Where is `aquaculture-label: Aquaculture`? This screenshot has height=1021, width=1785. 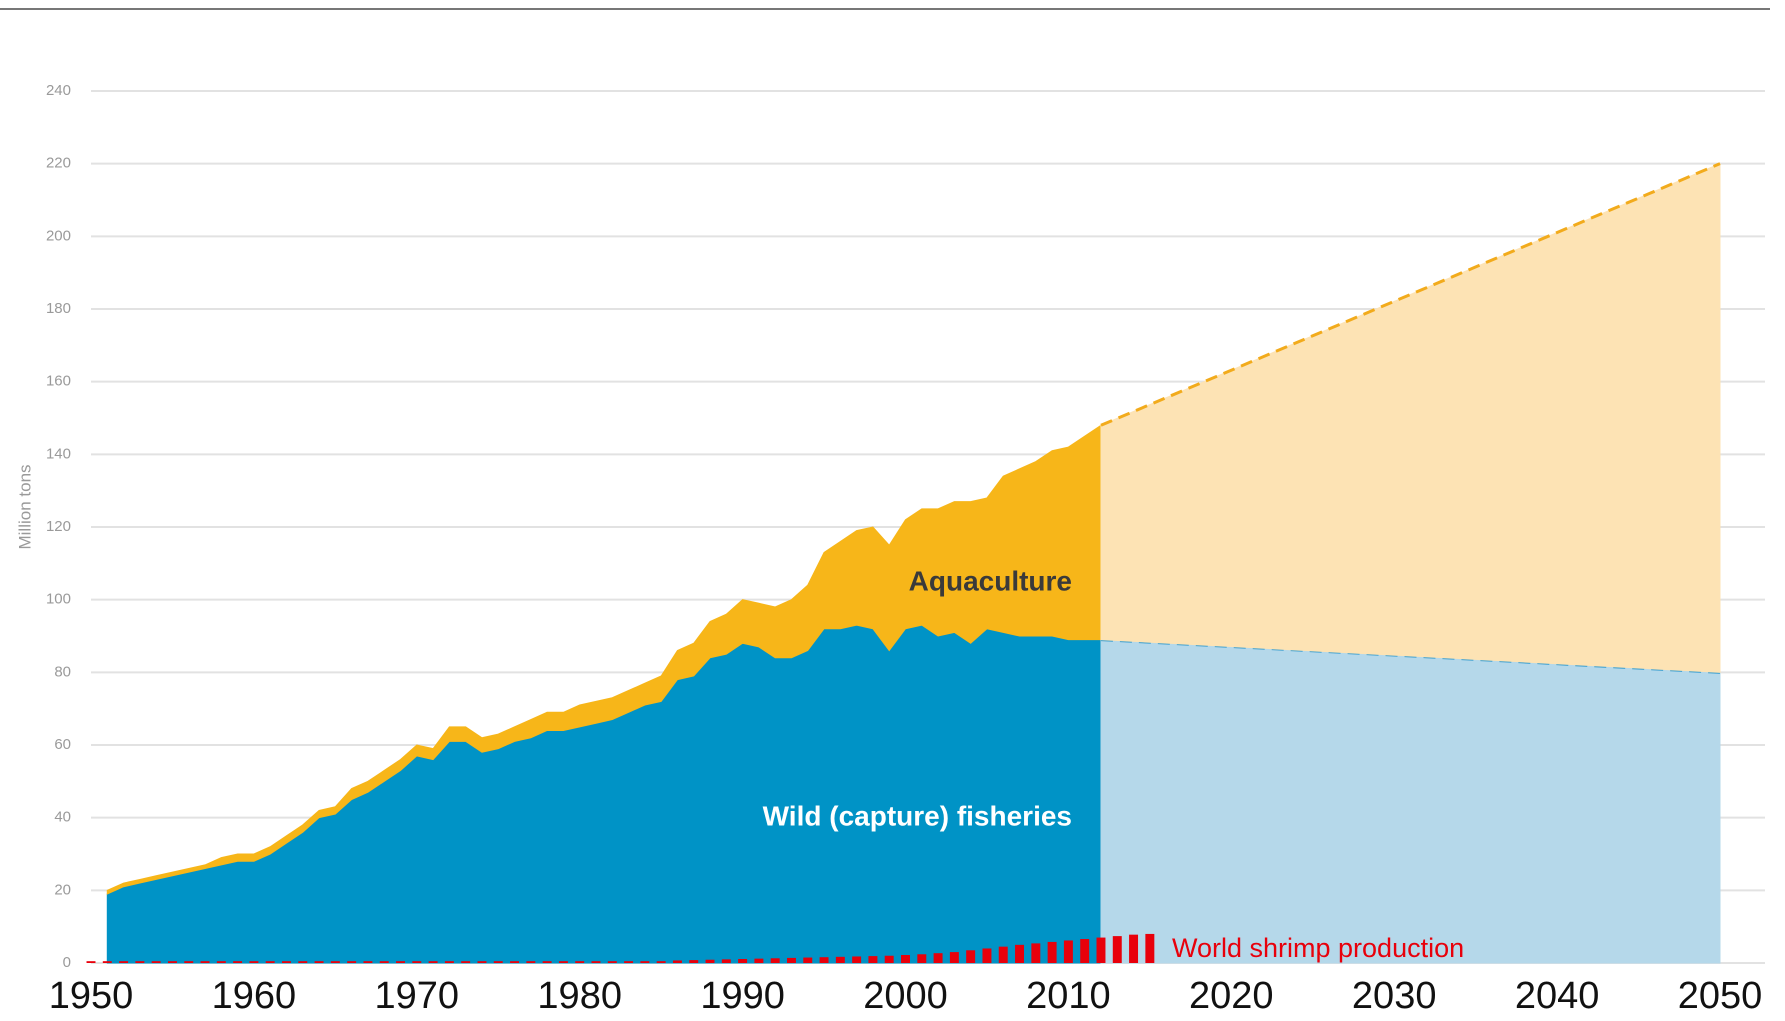
aquaculture-label: Aquaculture is located at coordinates (990, 580).